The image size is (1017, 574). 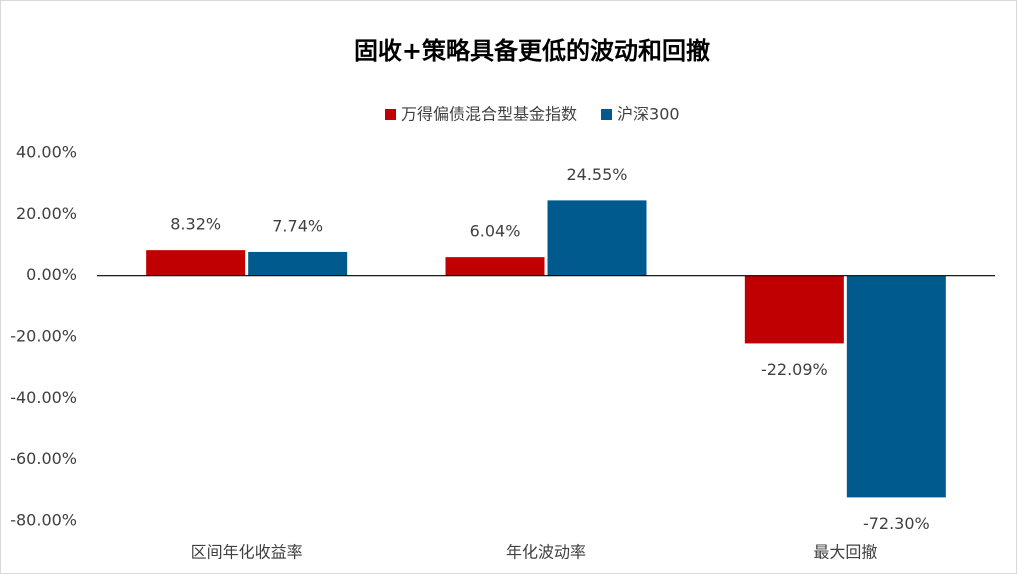 What do you see at coordinates (46, 152) in the screenshot?
I see `y-tick-label: 40.00%` at bounding box center [46, 152].